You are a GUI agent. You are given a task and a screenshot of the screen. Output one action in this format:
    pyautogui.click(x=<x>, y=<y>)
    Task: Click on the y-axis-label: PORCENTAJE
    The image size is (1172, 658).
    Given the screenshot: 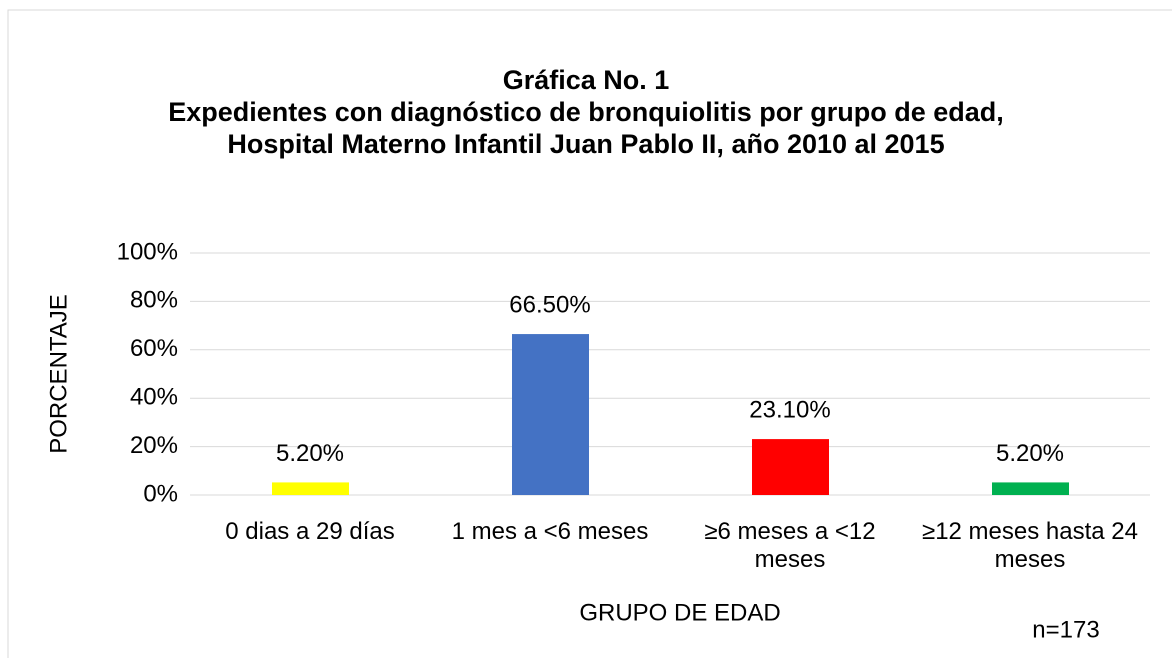 What is the action you would take?
    pyautogui.click(x=58, y=374)
    